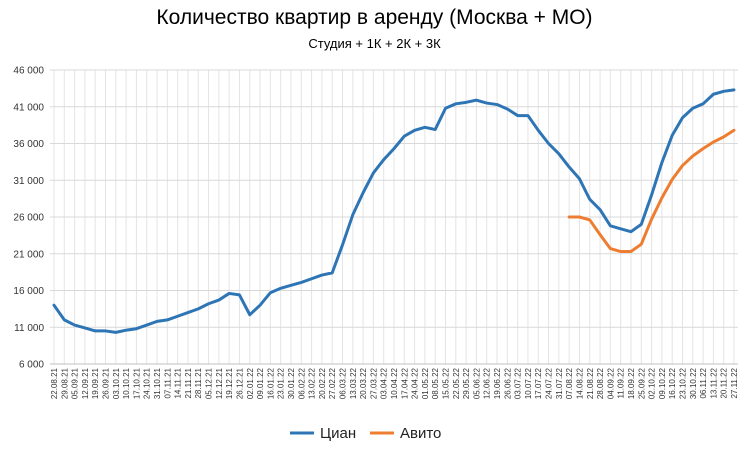 The height and width of the screenshot is (453, 749). What do you see at coordinates (549, 383) in the screenshot?
I see `x-tick-label: 24.07.22` at bounding box center [549, 383].